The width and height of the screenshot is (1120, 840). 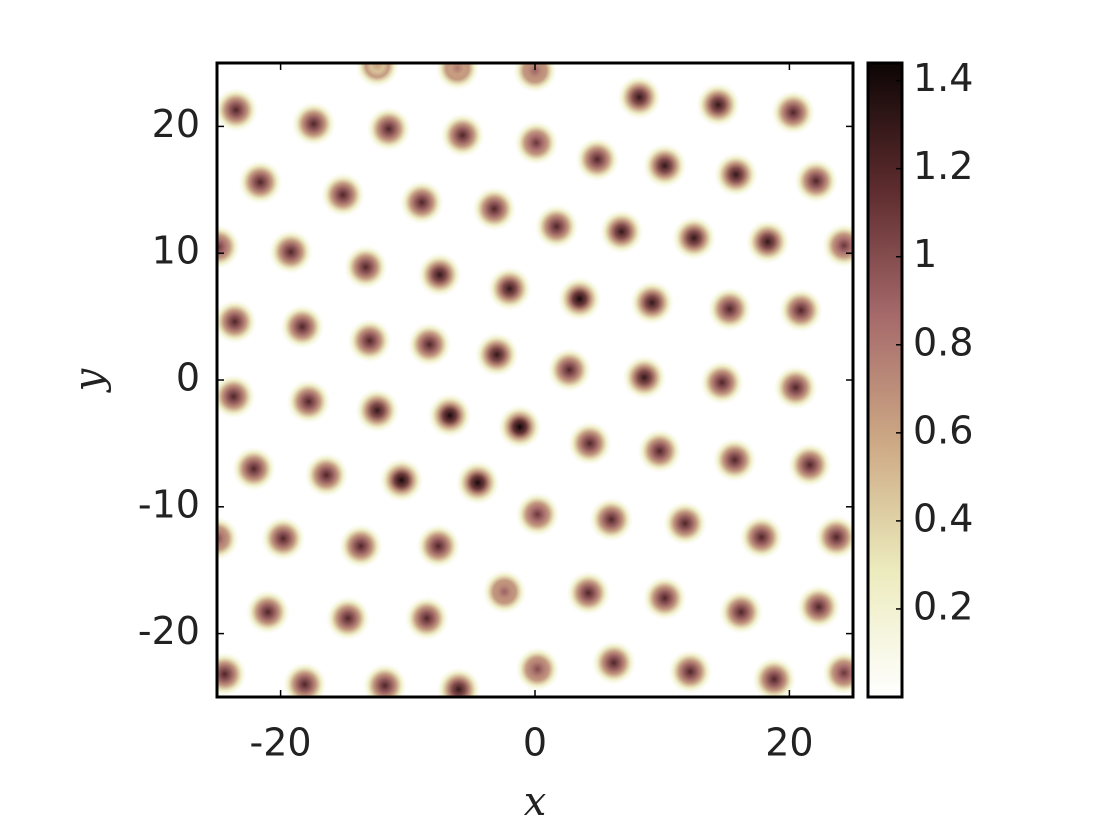 What do you see at coordinates (943, 606) in the screenshot?
I see `colorbar-tick-label: 0.2` at bounding box center [943, 606].